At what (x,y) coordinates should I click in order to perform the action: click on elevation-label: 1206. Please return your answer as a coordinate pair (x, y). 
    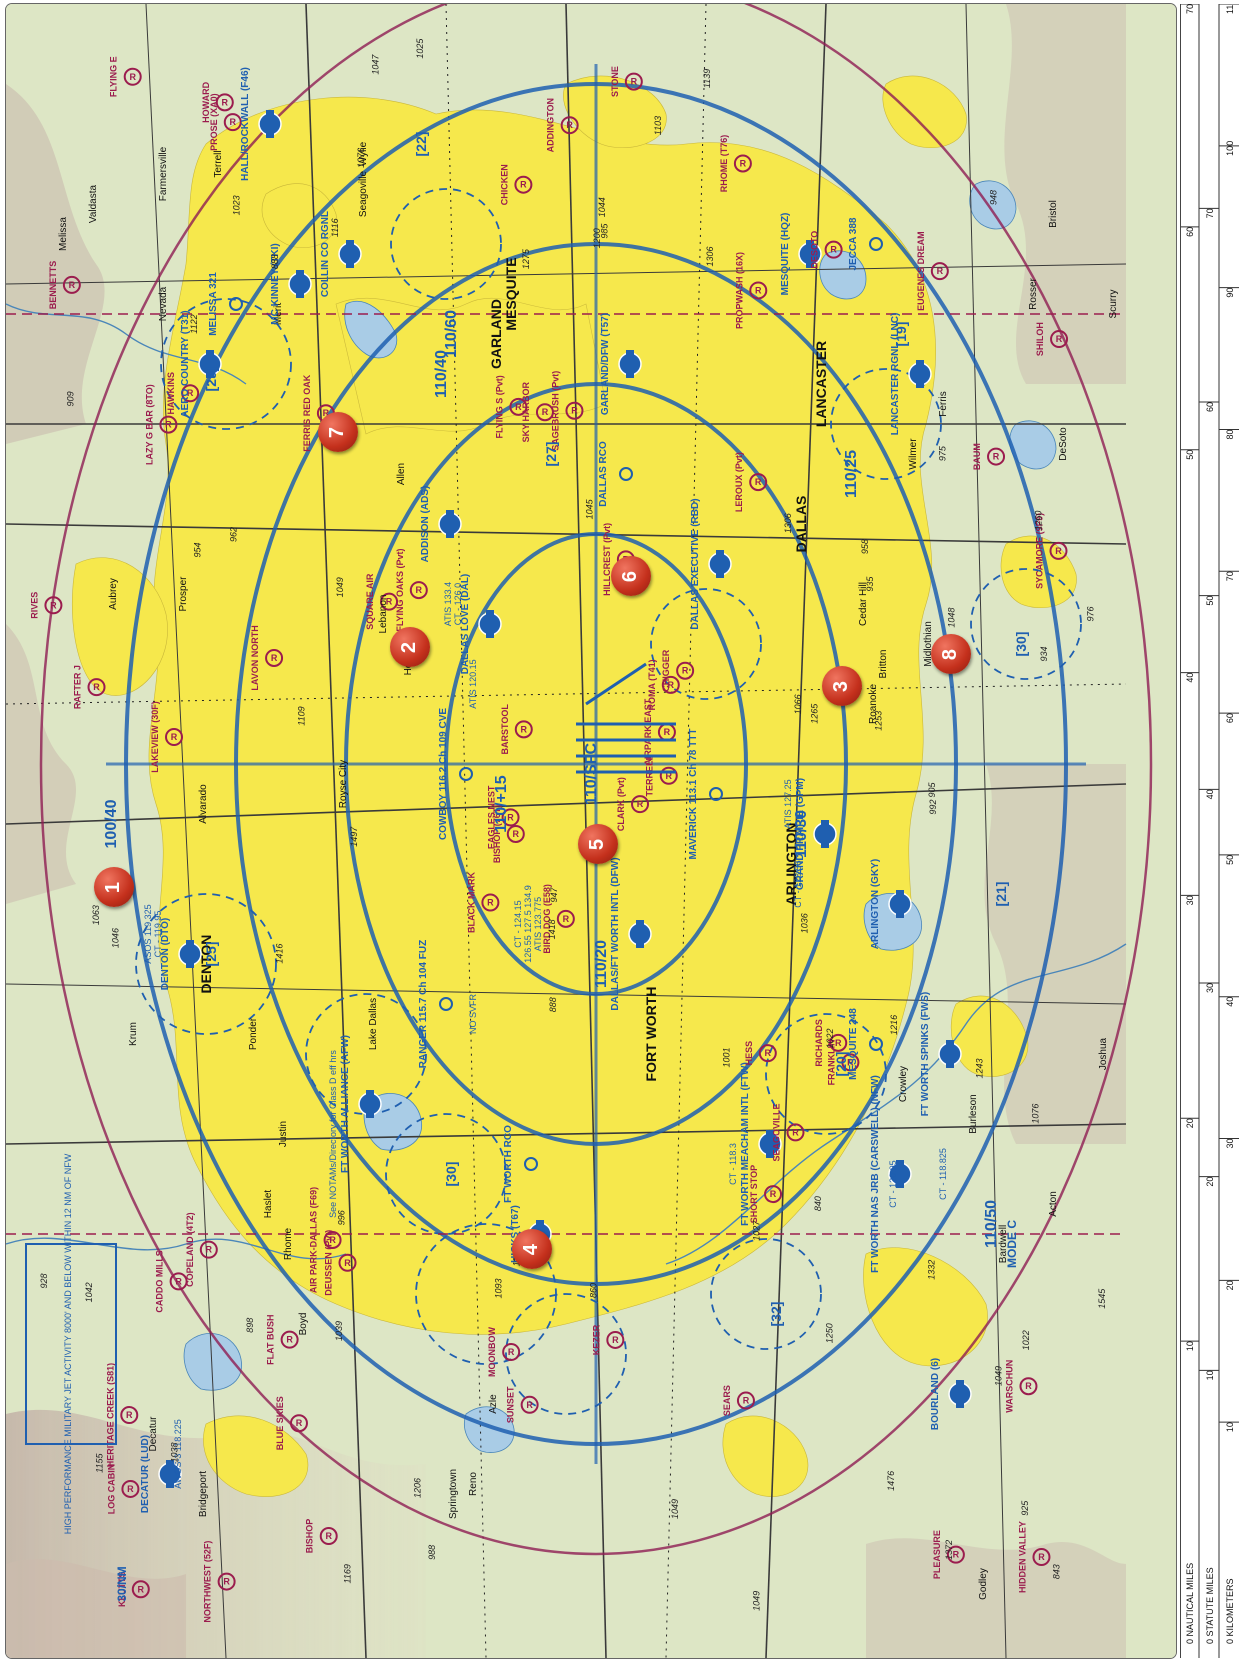
    Looking at the image, I should click on (418, 1488).